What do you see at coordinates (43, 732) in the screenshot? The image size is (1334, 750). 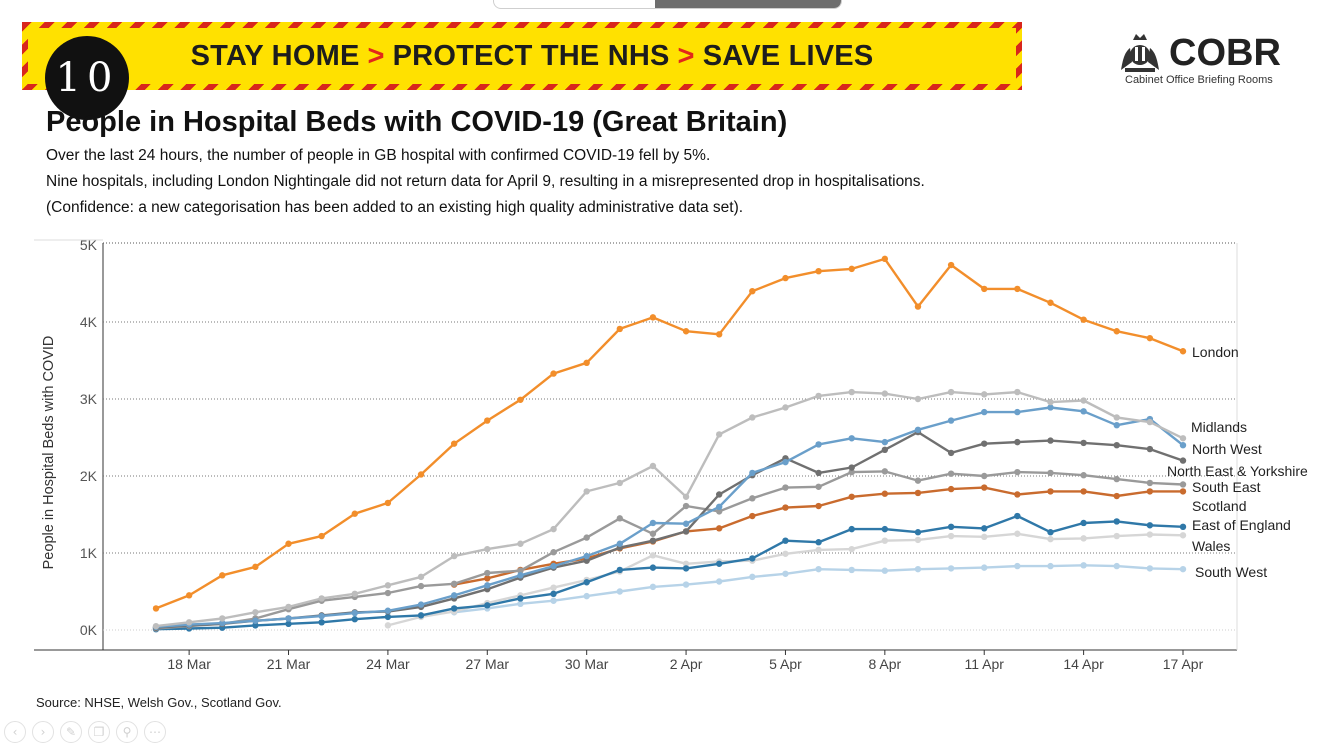 I see `next-icon: ›` at bounding box center [43, 732].